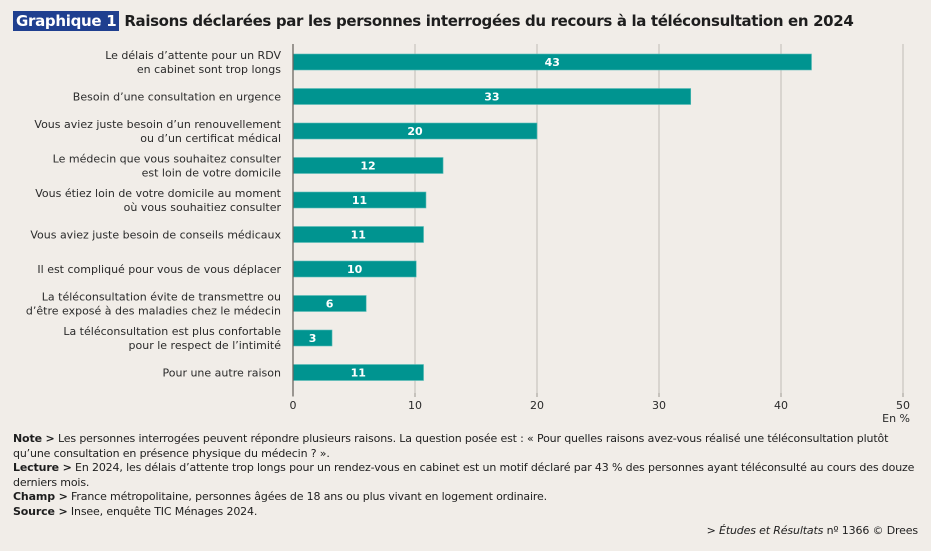 The height and width of the screenshot is (551, 931). Describe the element at coordinates (34, 438) in the screenshot. I see `note-label: Note >` at that location.